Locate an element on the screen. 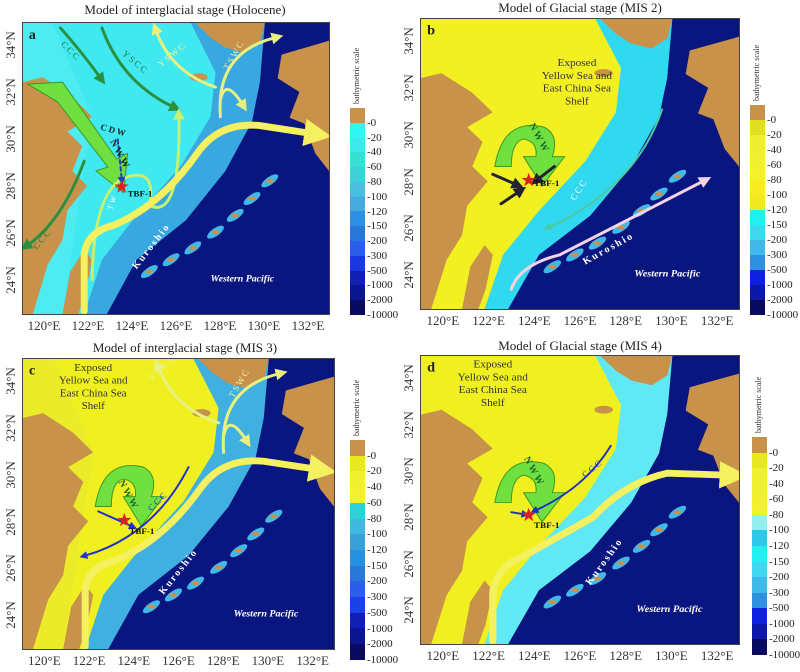  map-label: d is located at coordinates (431, 368).